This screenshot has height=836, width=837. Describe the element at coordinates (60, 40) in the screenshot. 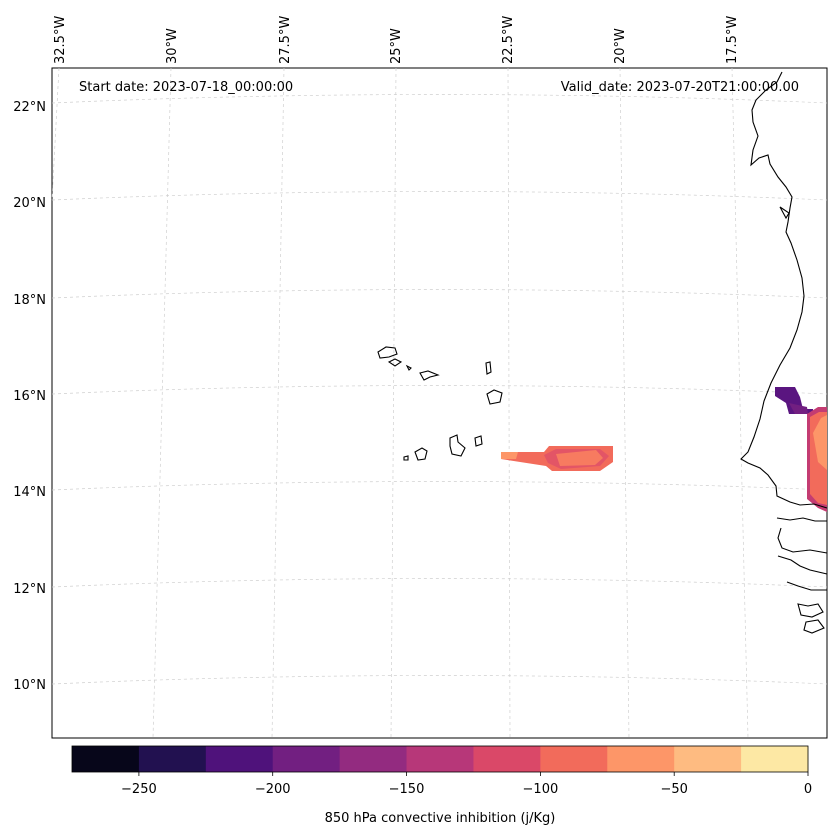

I see `lon-label: 32.5°W` at that location.